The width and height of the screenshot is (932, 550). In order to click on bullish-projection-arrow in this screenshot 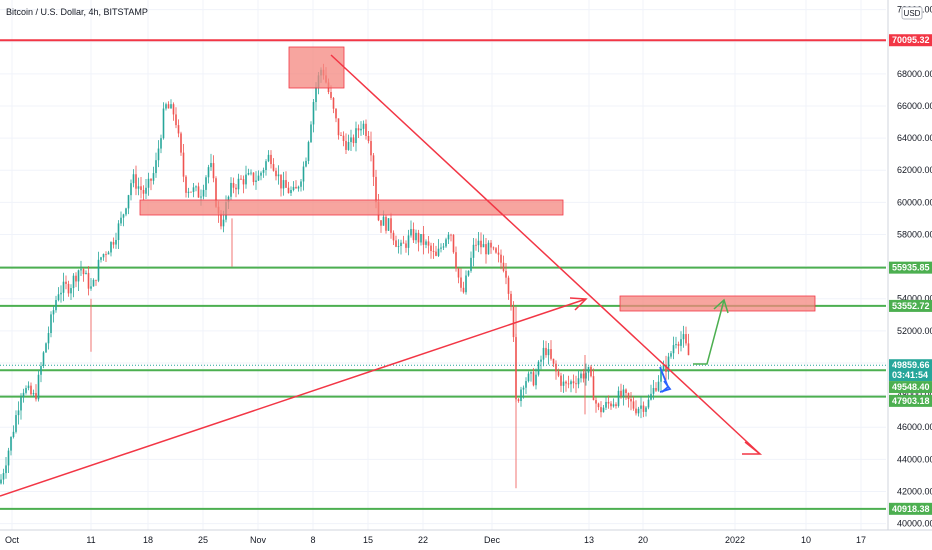, I will do `click(709, 332)`.